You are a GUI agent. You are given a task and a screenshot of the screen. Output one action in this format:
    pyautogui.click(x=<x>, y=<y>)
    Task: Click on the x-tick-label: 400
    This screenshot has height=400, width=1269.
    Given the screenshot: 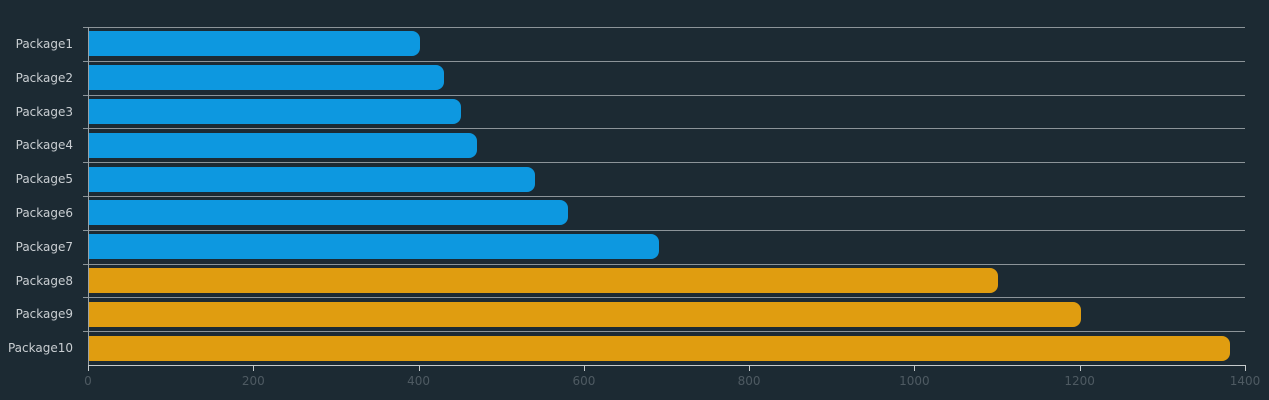 What is the action you would take?
    pyautogui.click(x=419, y=381)
    